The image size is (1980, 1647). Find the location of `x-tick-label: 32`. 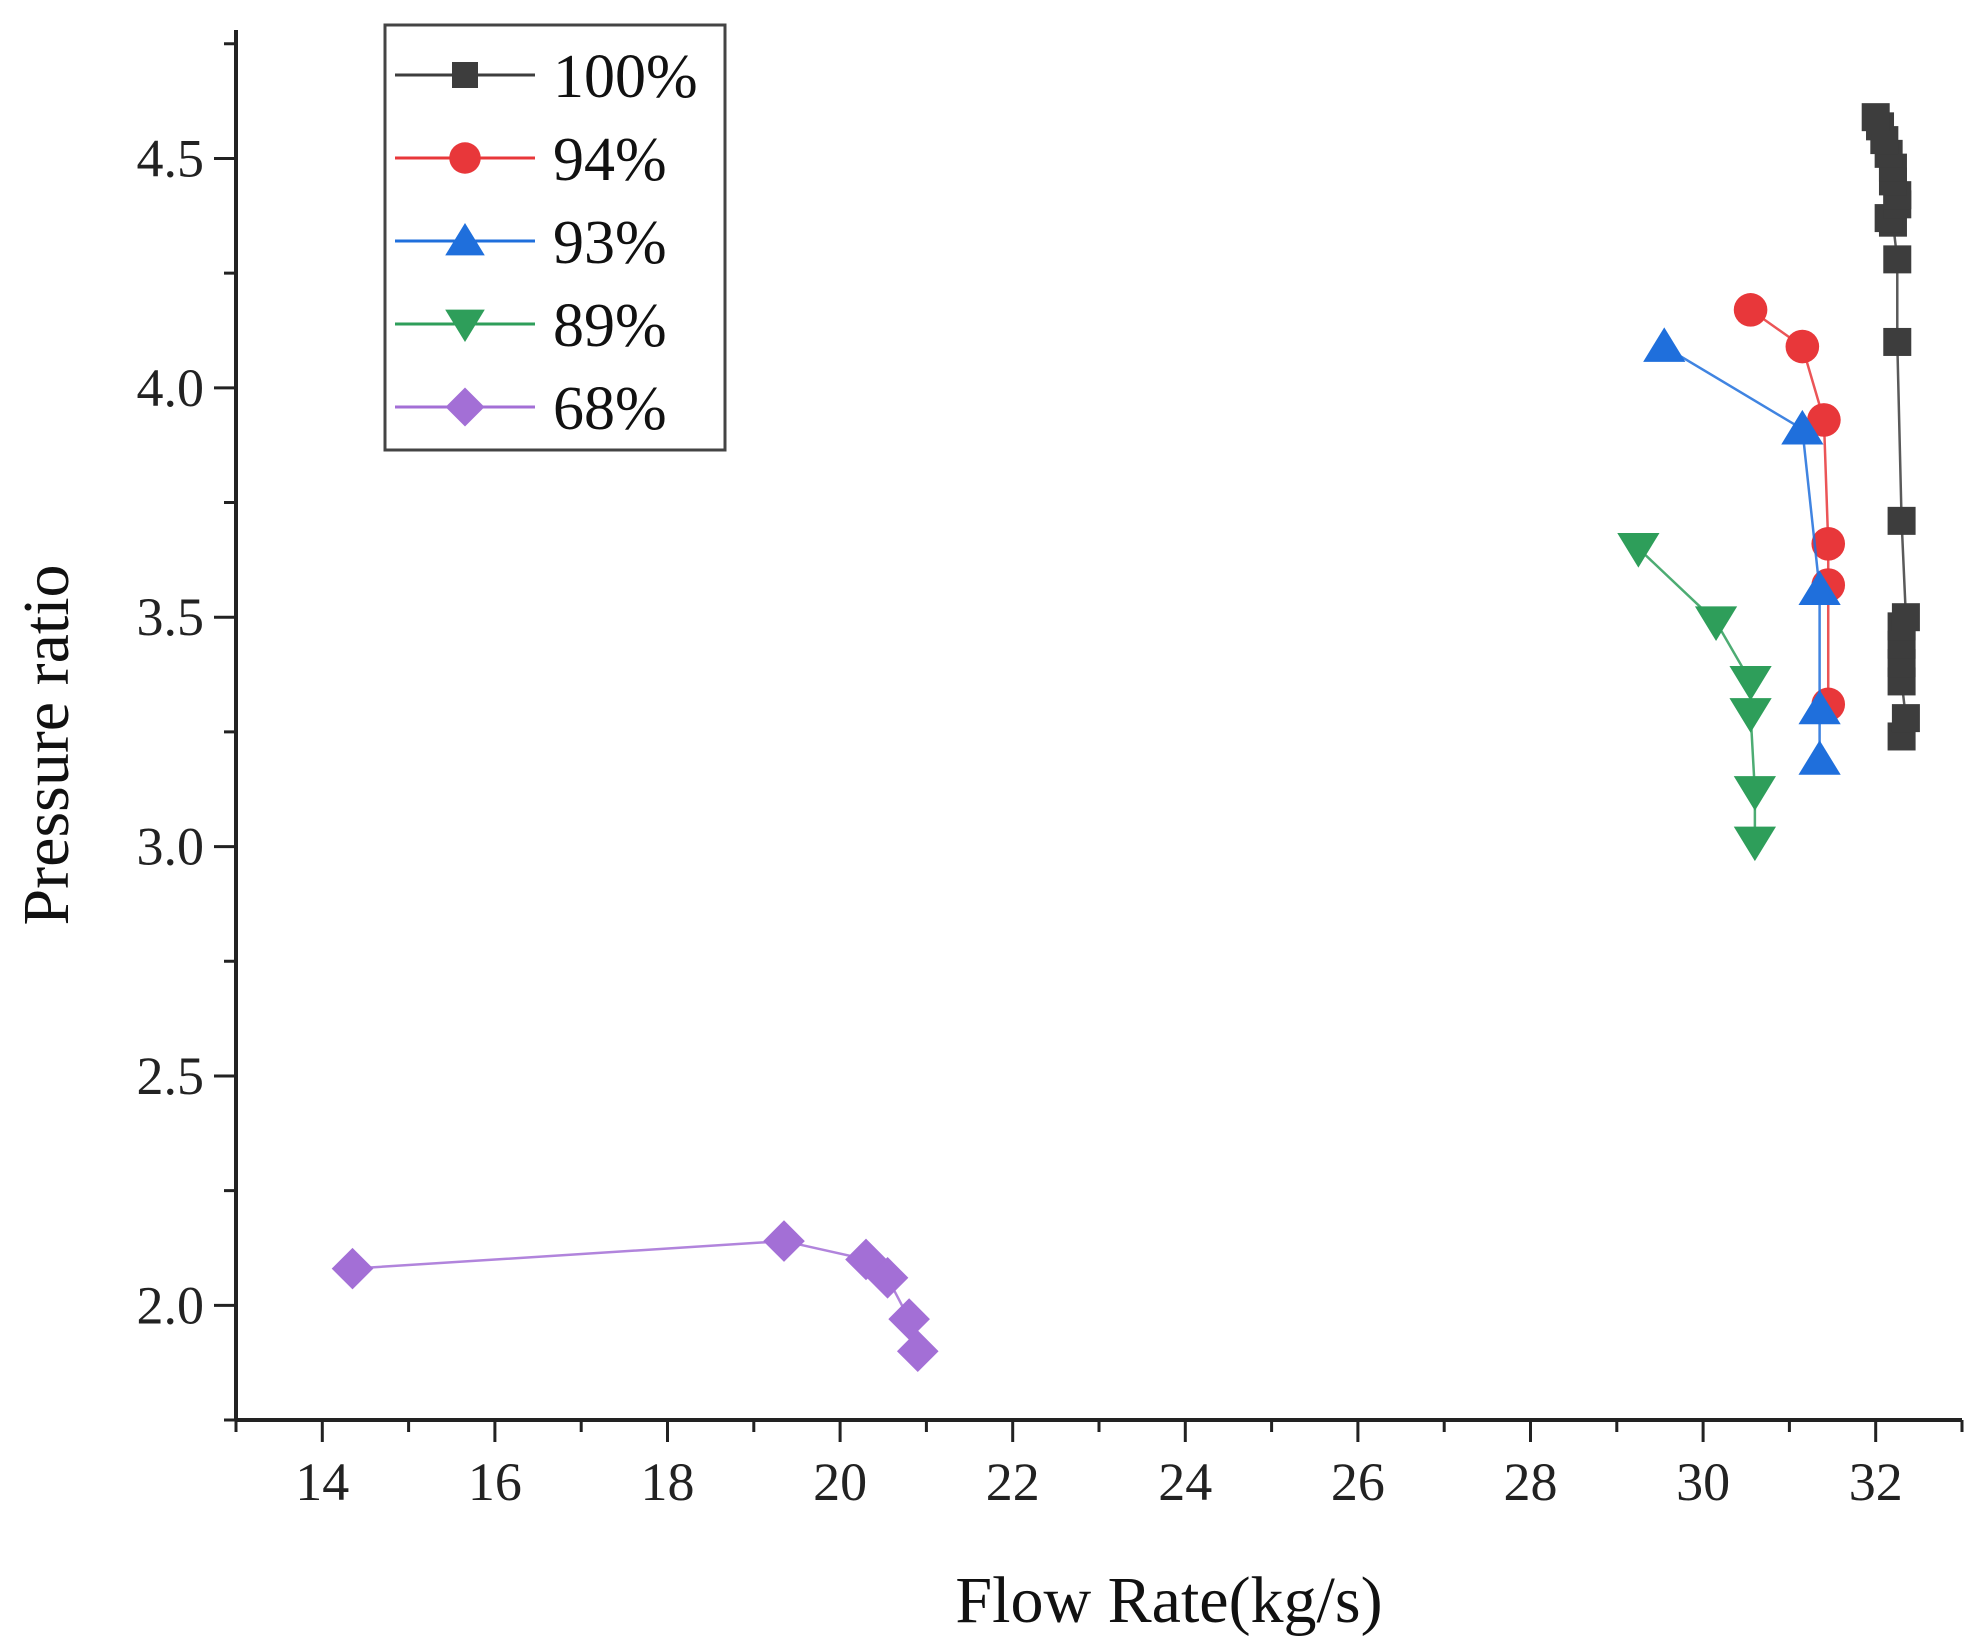

x-tick-label: 32 is located at coordinates (1876, 1482).